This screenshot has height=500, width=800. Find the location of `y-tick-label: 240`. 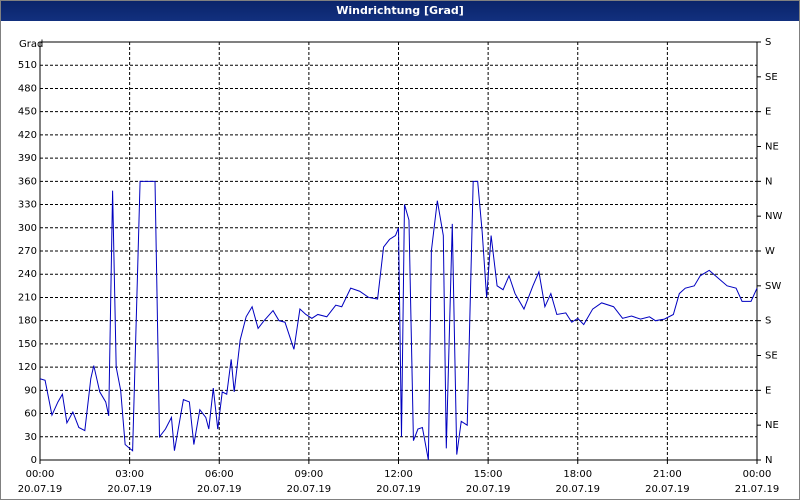

y-tick-label: 240 is located at coordinates (27, 274).